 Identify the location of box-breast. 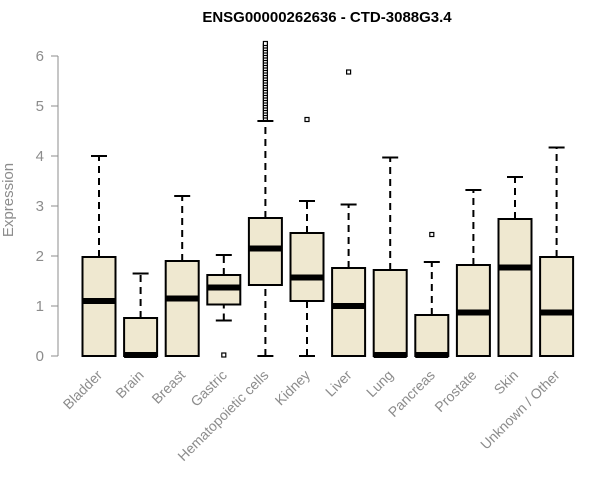
(182, 276).